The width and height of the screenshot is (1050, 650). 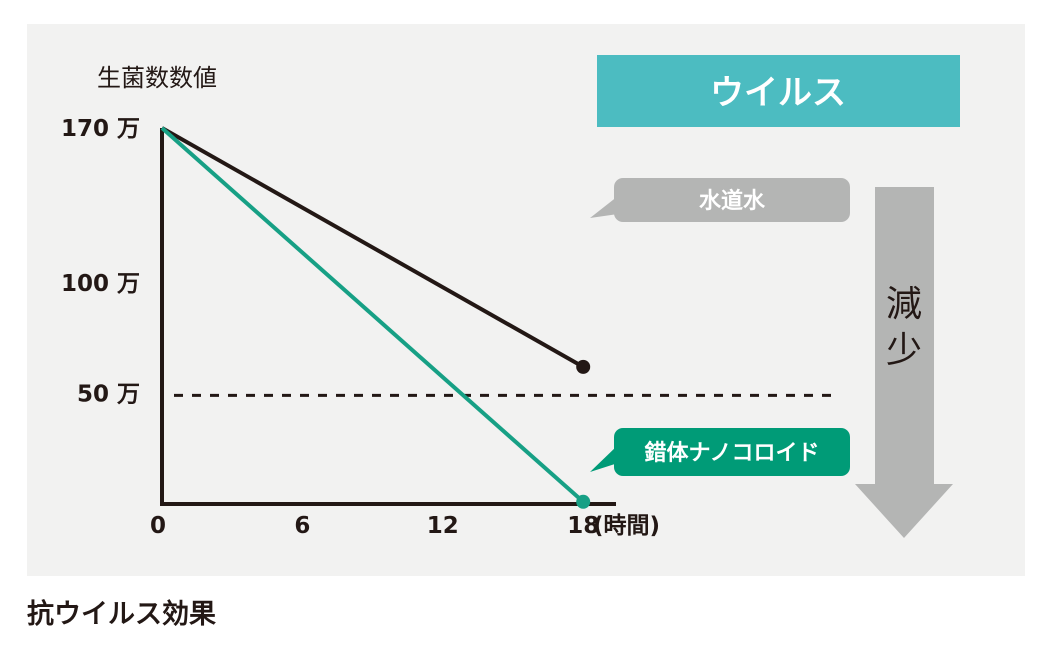 I want to click on series-end-point-nano-colloid, so click(x=583, y=501).